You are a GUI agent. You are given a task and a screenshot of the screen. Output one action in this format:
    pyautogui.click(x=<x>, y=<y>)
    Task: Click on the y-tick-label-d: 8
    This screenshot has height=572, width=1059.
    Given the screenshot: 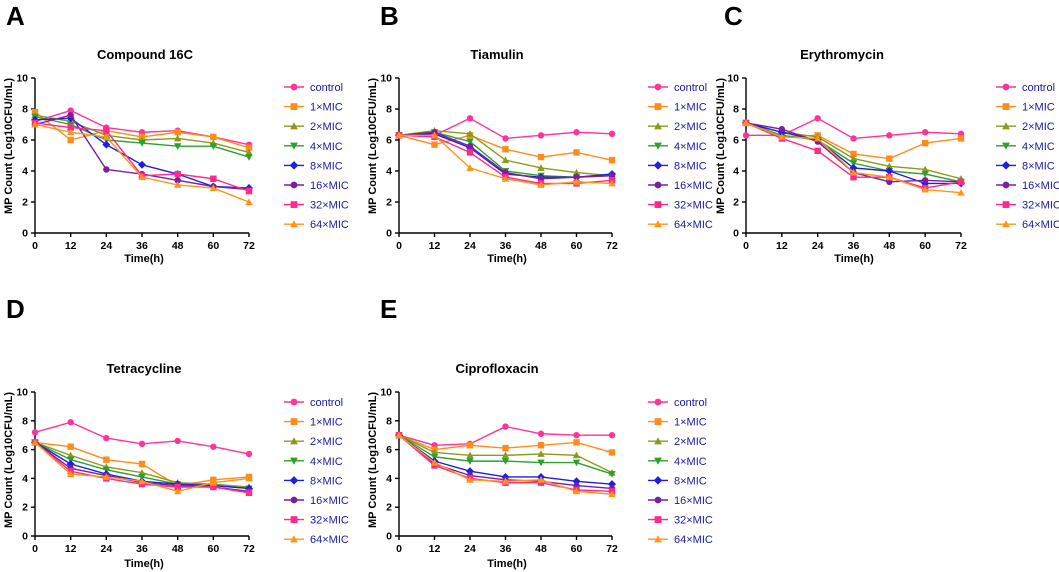 What is the action you would take?
    pyautogui.click(x=25, y=421)
    